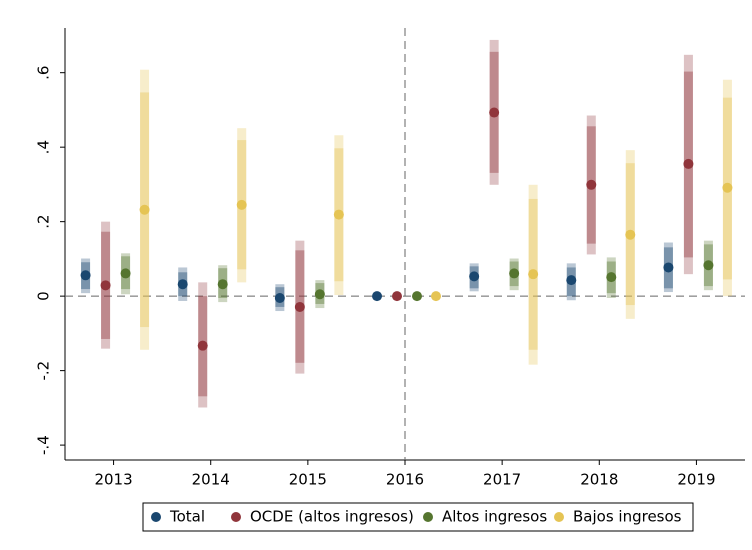 The height and width of the screenshot is (550, 752). What do you see at coordinates (44, 296) in the screenshot?
I see `y-tick-label: 0` at bounding box center [44, 296].